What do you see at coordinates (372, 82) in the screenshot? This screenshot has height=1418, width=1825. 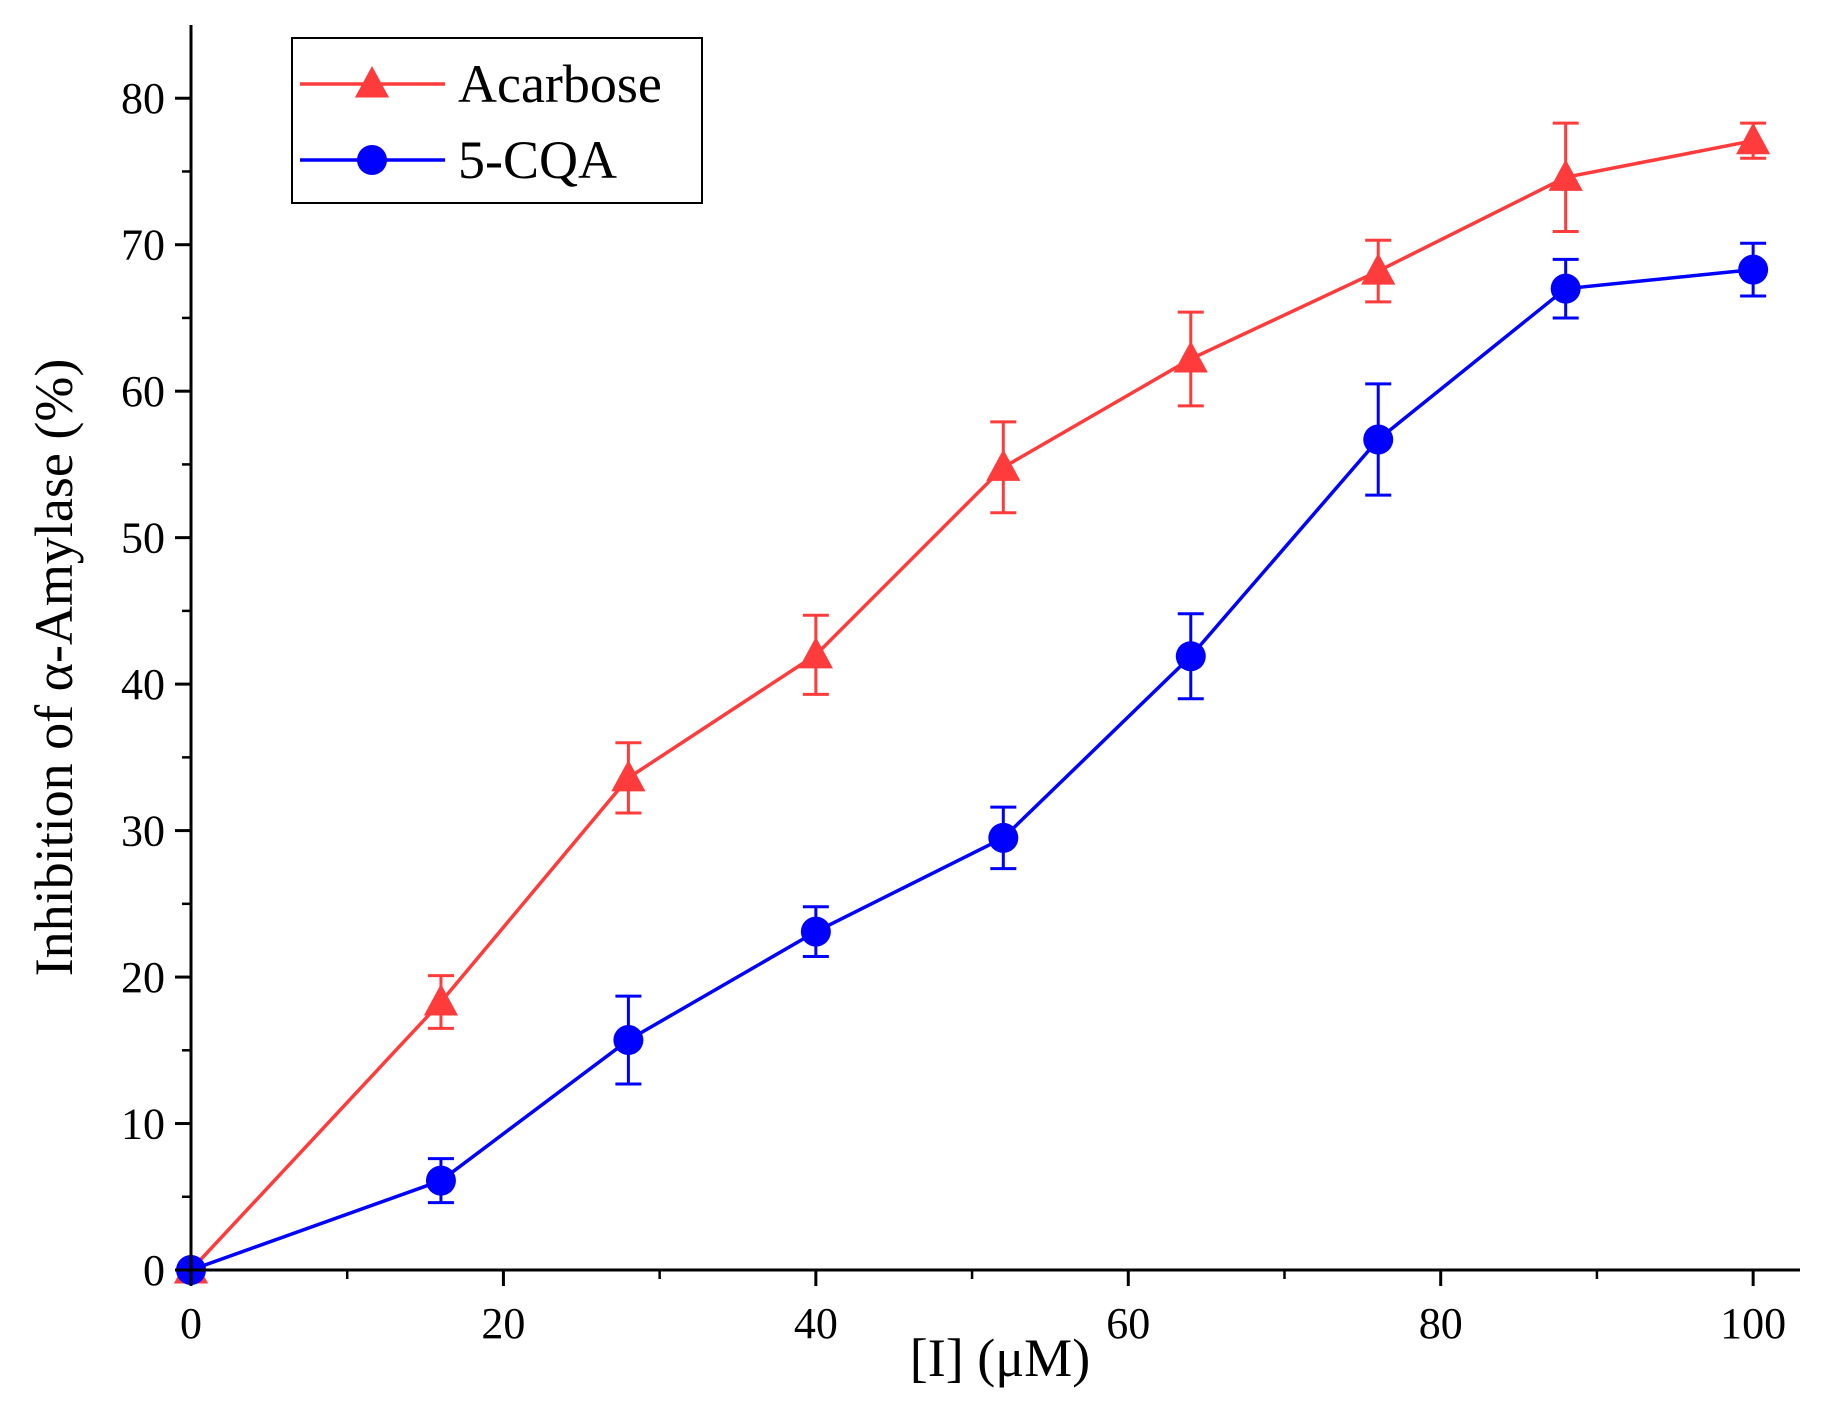 I see `legend-triangle-icon` at bounding box center [372, 82].